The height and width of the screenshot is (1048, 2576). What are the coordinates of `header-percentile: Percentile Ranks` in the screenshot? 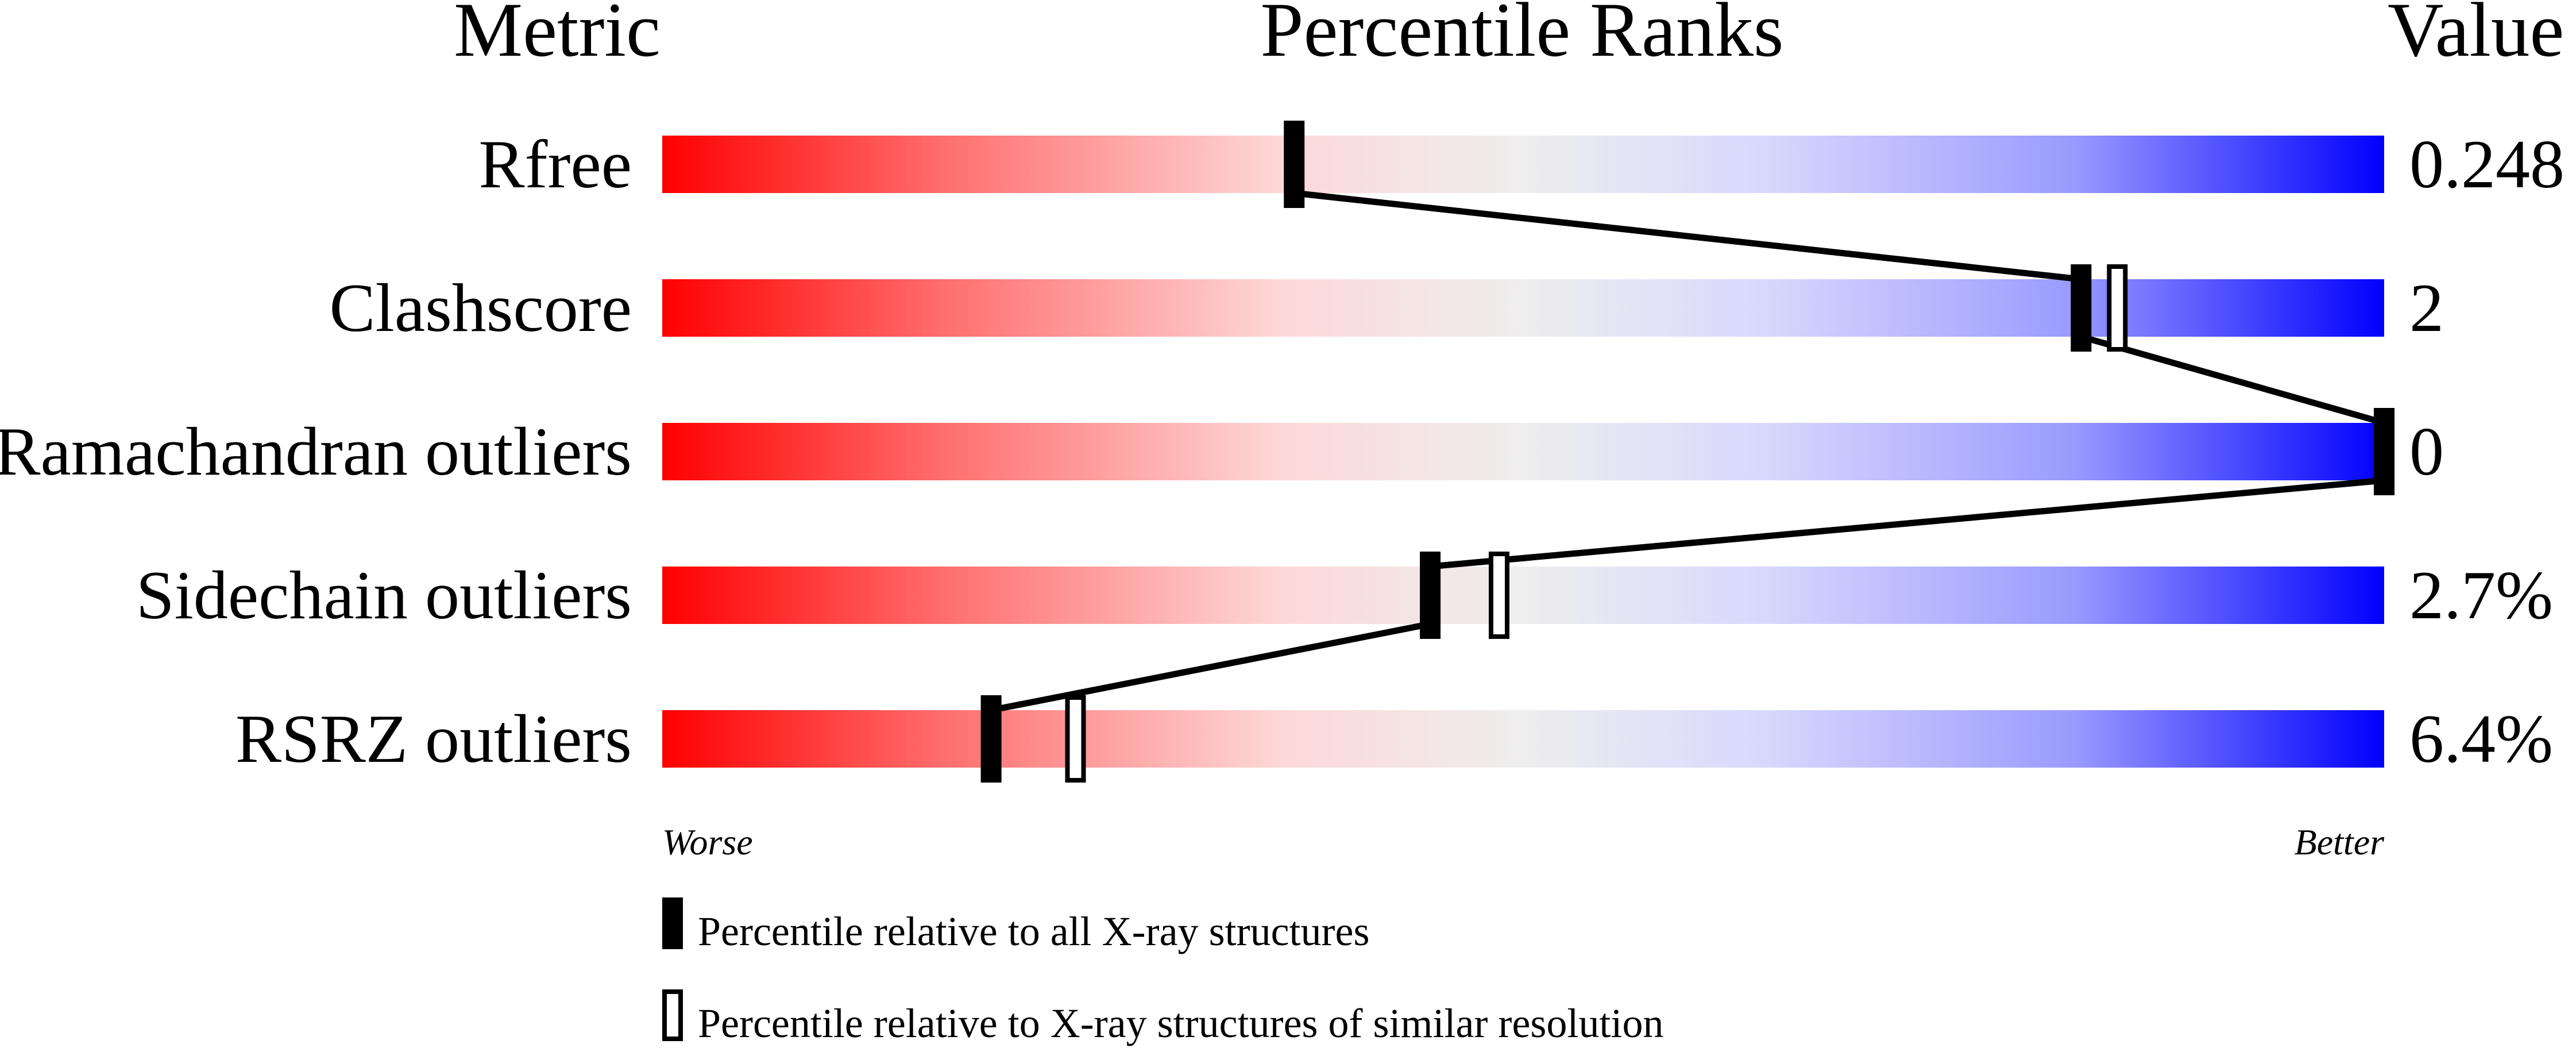 It's located at (1522, 36).